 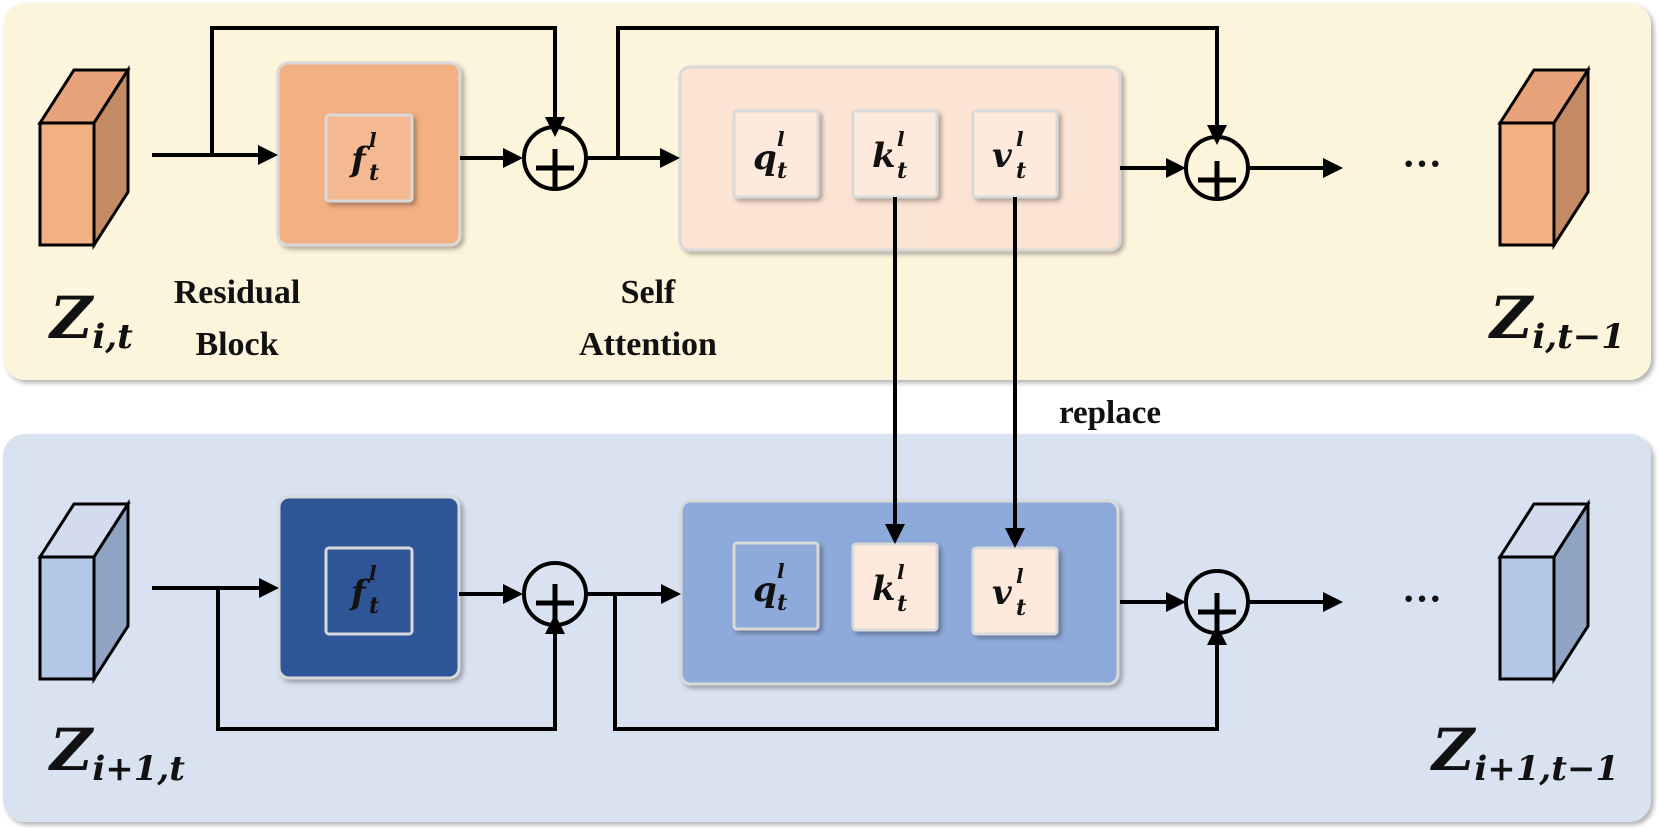 What do you see at coordinates (1556, 320) in the screenshot?
I see `top-output-label: Zi,t−1` at bounding box center [1556, 320].